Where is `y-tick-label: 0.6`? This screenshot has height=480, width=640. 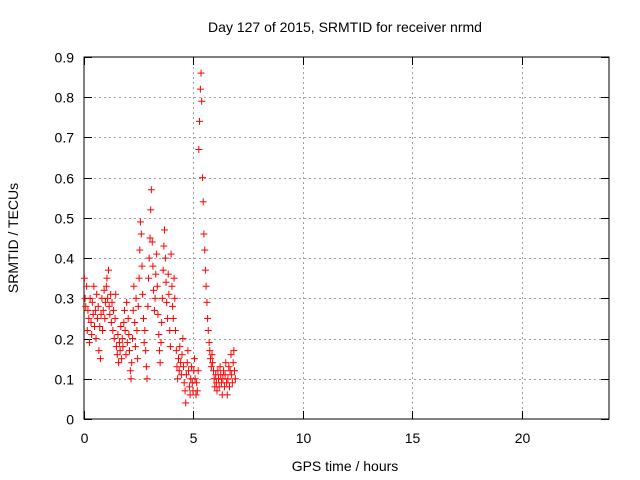 y-tick-label: 0.6 is located at coordinates (65, 179).